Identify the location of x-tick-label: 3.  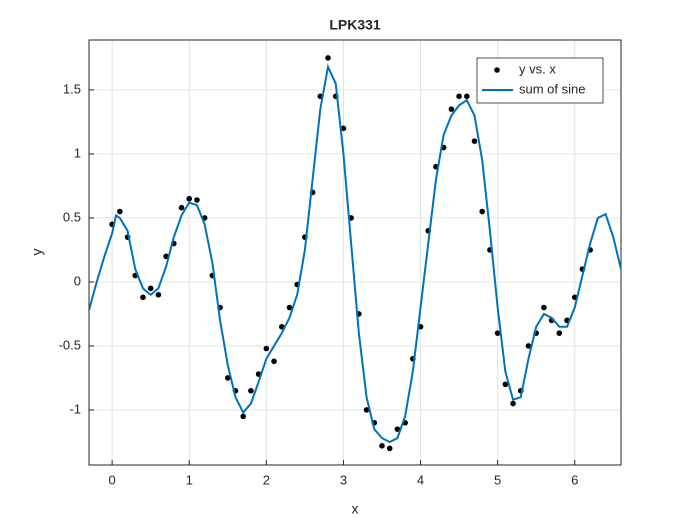
(343, 479).